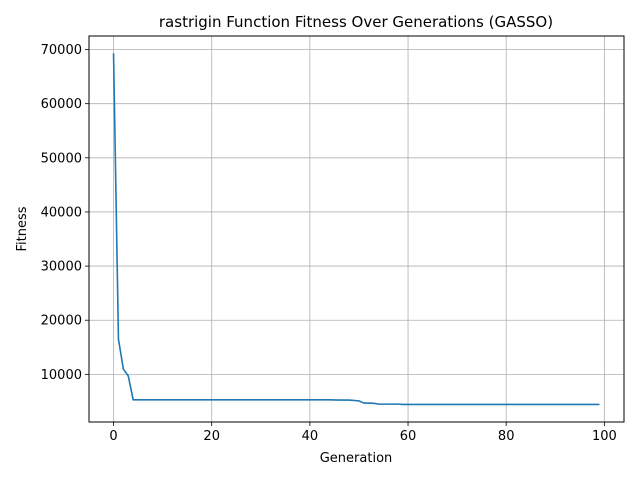  I want to click on y-tick-label: 70000, so click(61, 50).